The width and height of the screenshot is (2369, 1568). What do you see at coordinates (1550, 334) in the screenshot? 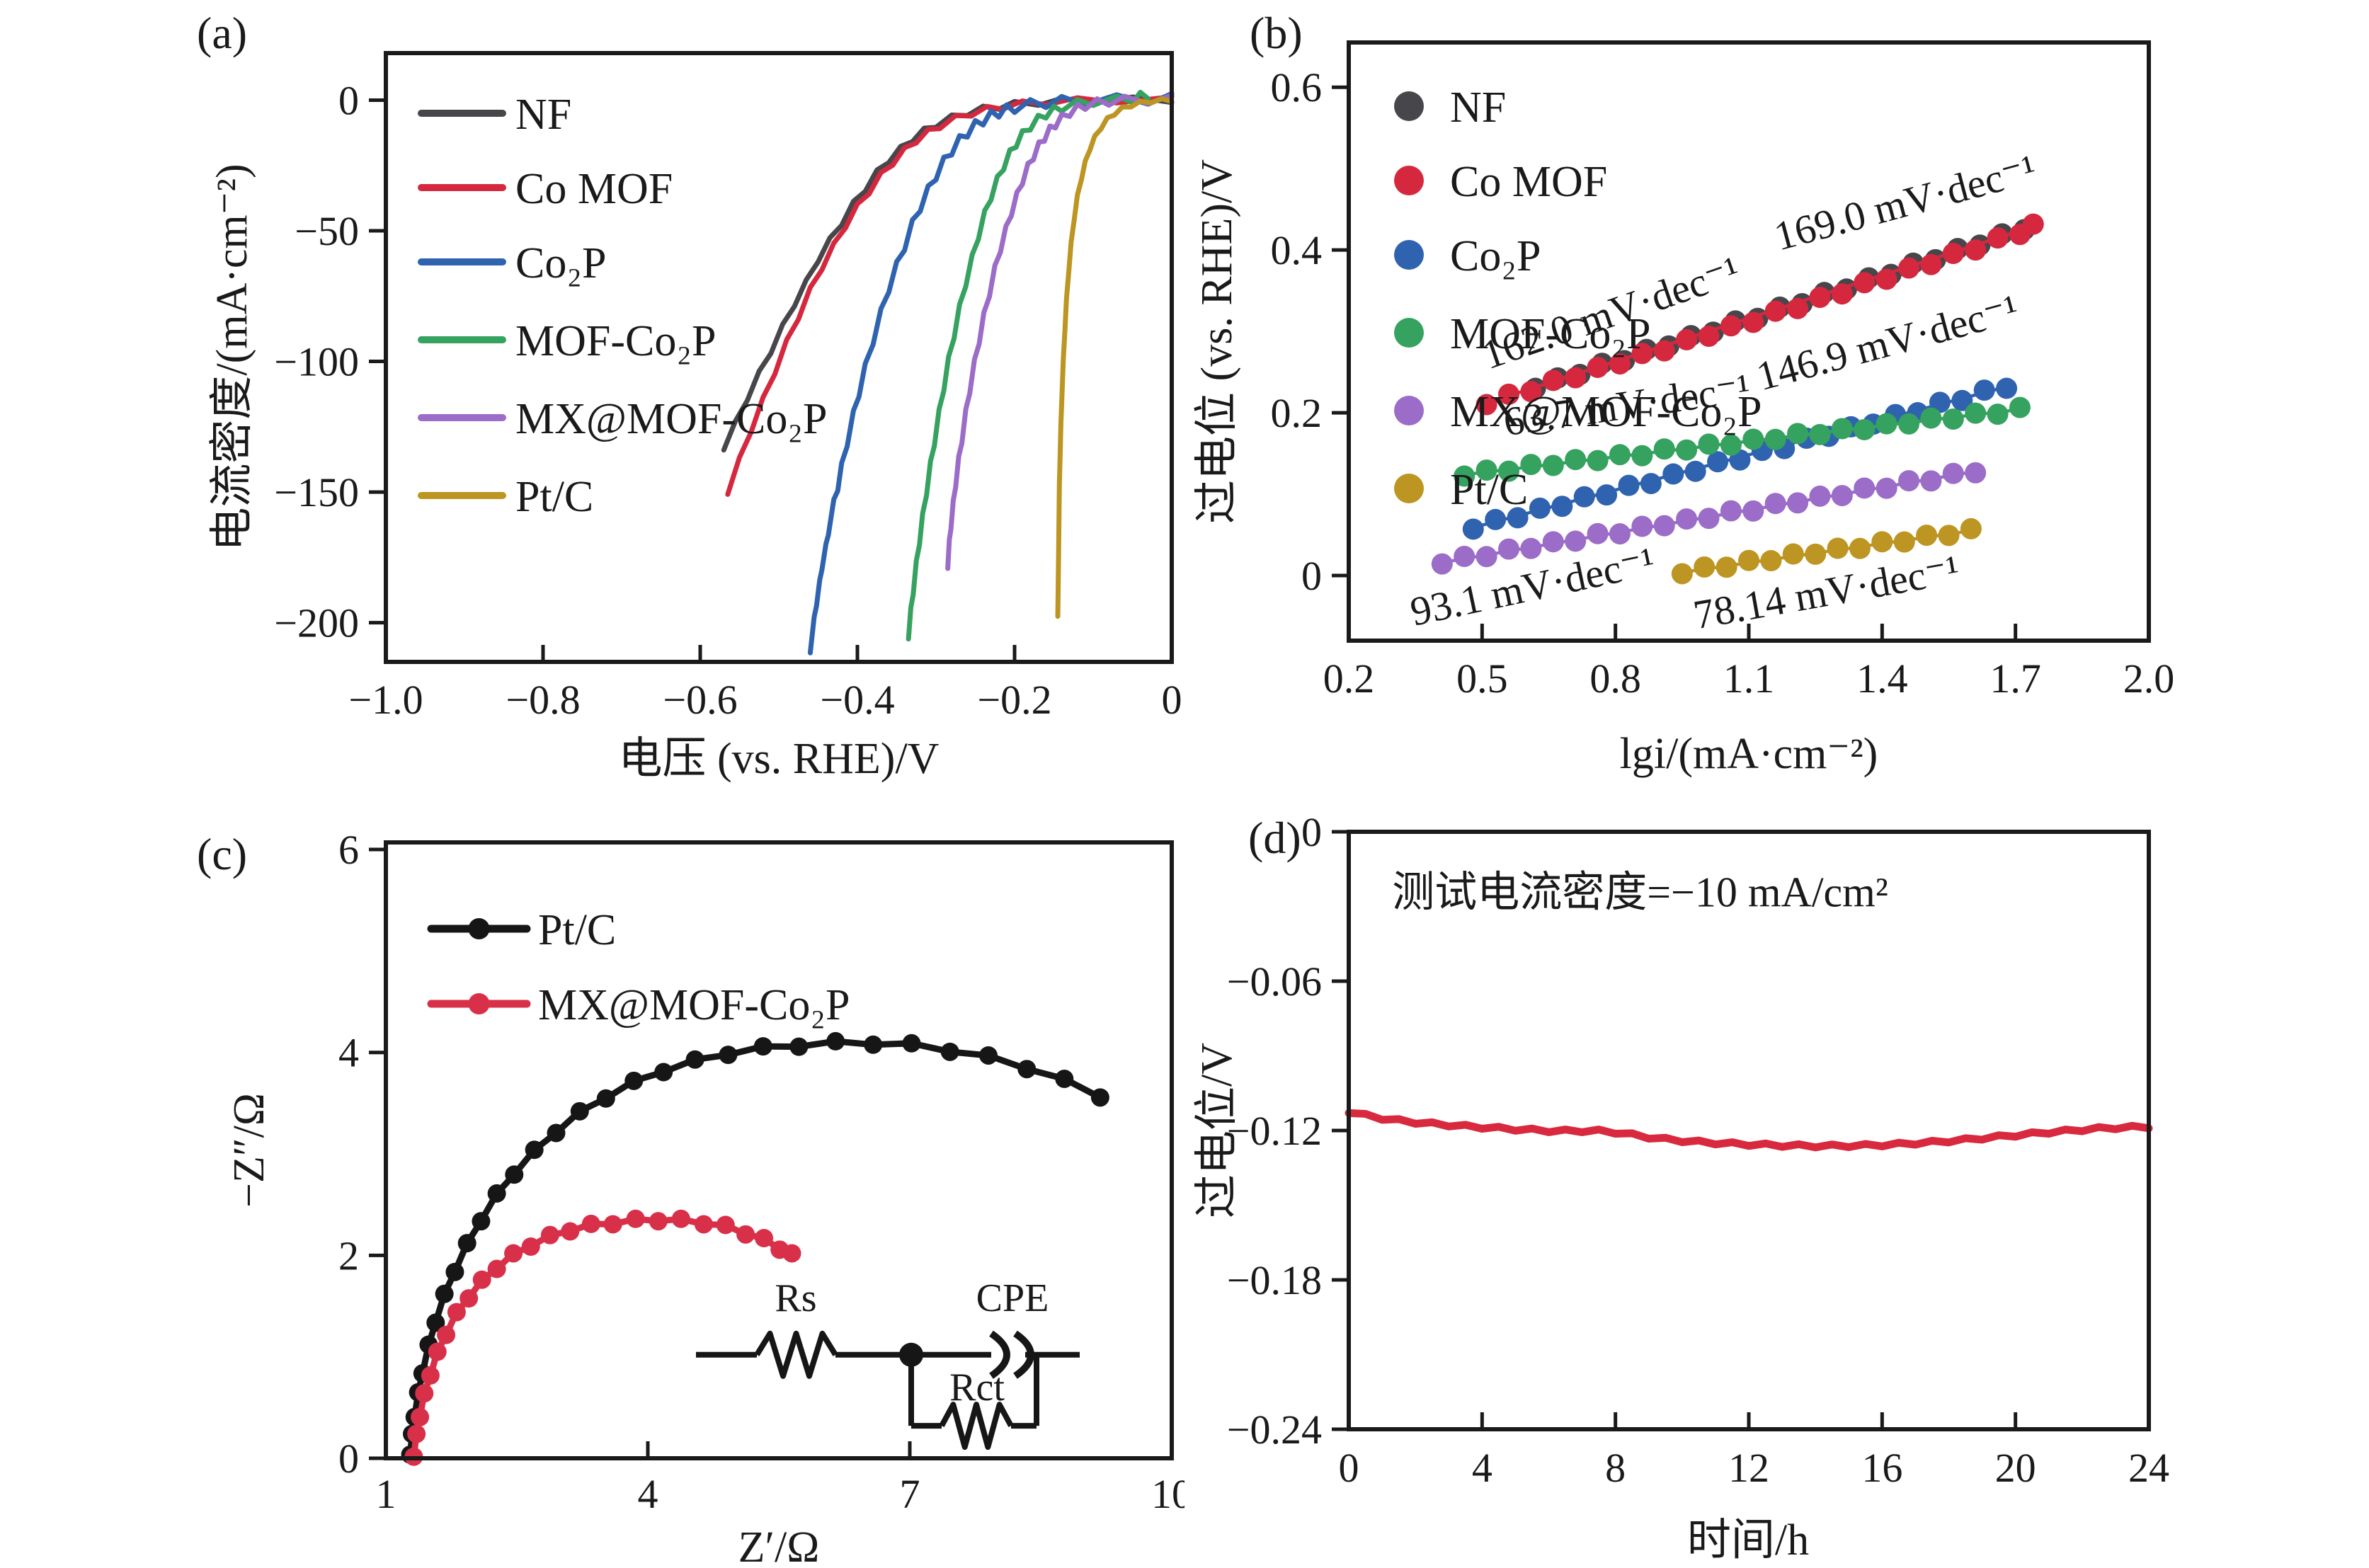
I see `legend-label: MOF-Co₂P` at bounding box center [1550, 334].